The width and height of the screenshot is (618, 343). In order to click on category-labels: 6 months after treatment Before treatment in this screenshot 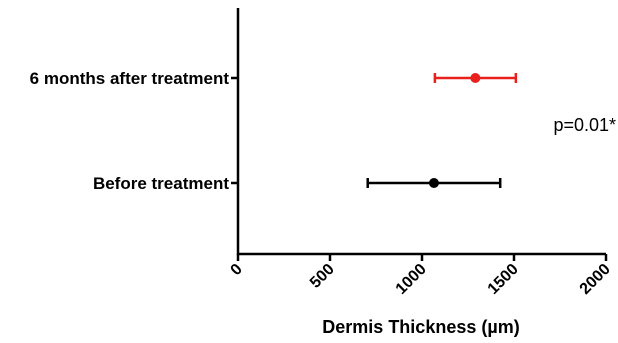, I will do `click(130, 131)`.